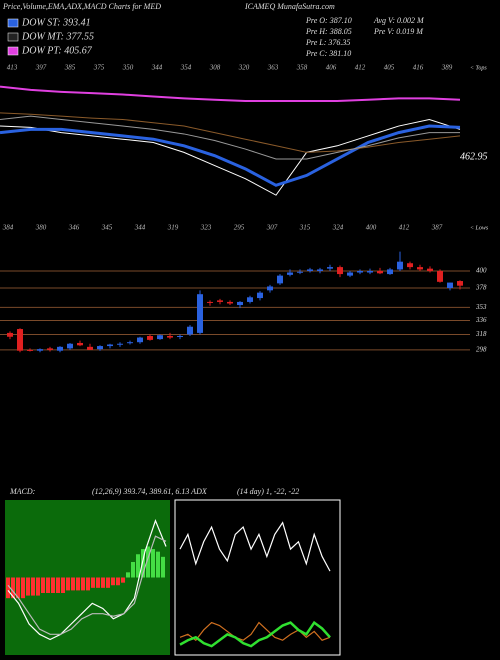 The height and width of the screenshot is (660, 500). Describe the element at coordinates (305, 228) in the screenshot. I see `low-label: 315` at that location.